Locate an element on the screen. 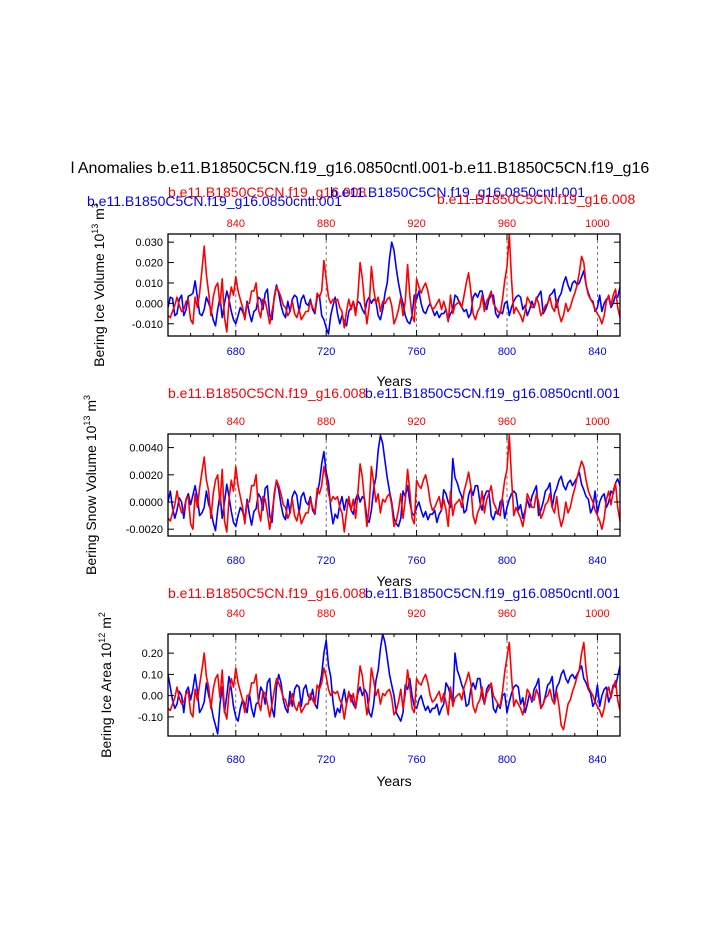 This screenshot has width=723, height=935. legend-top-label-2: b.e11.B1850C5CN.f19_g16.0850cntl.001 is located at coordinates (457, 192).